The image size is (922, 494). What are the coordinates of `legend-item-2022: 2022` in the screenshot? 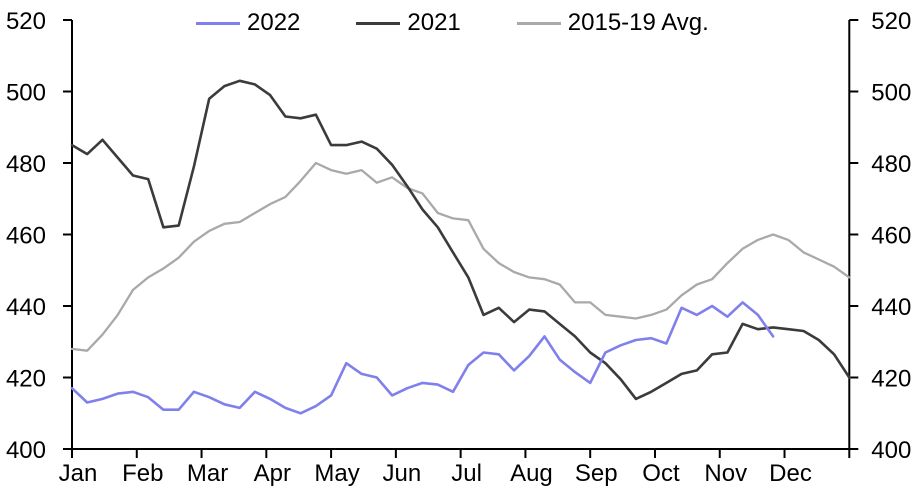 It's located at (248, 23).